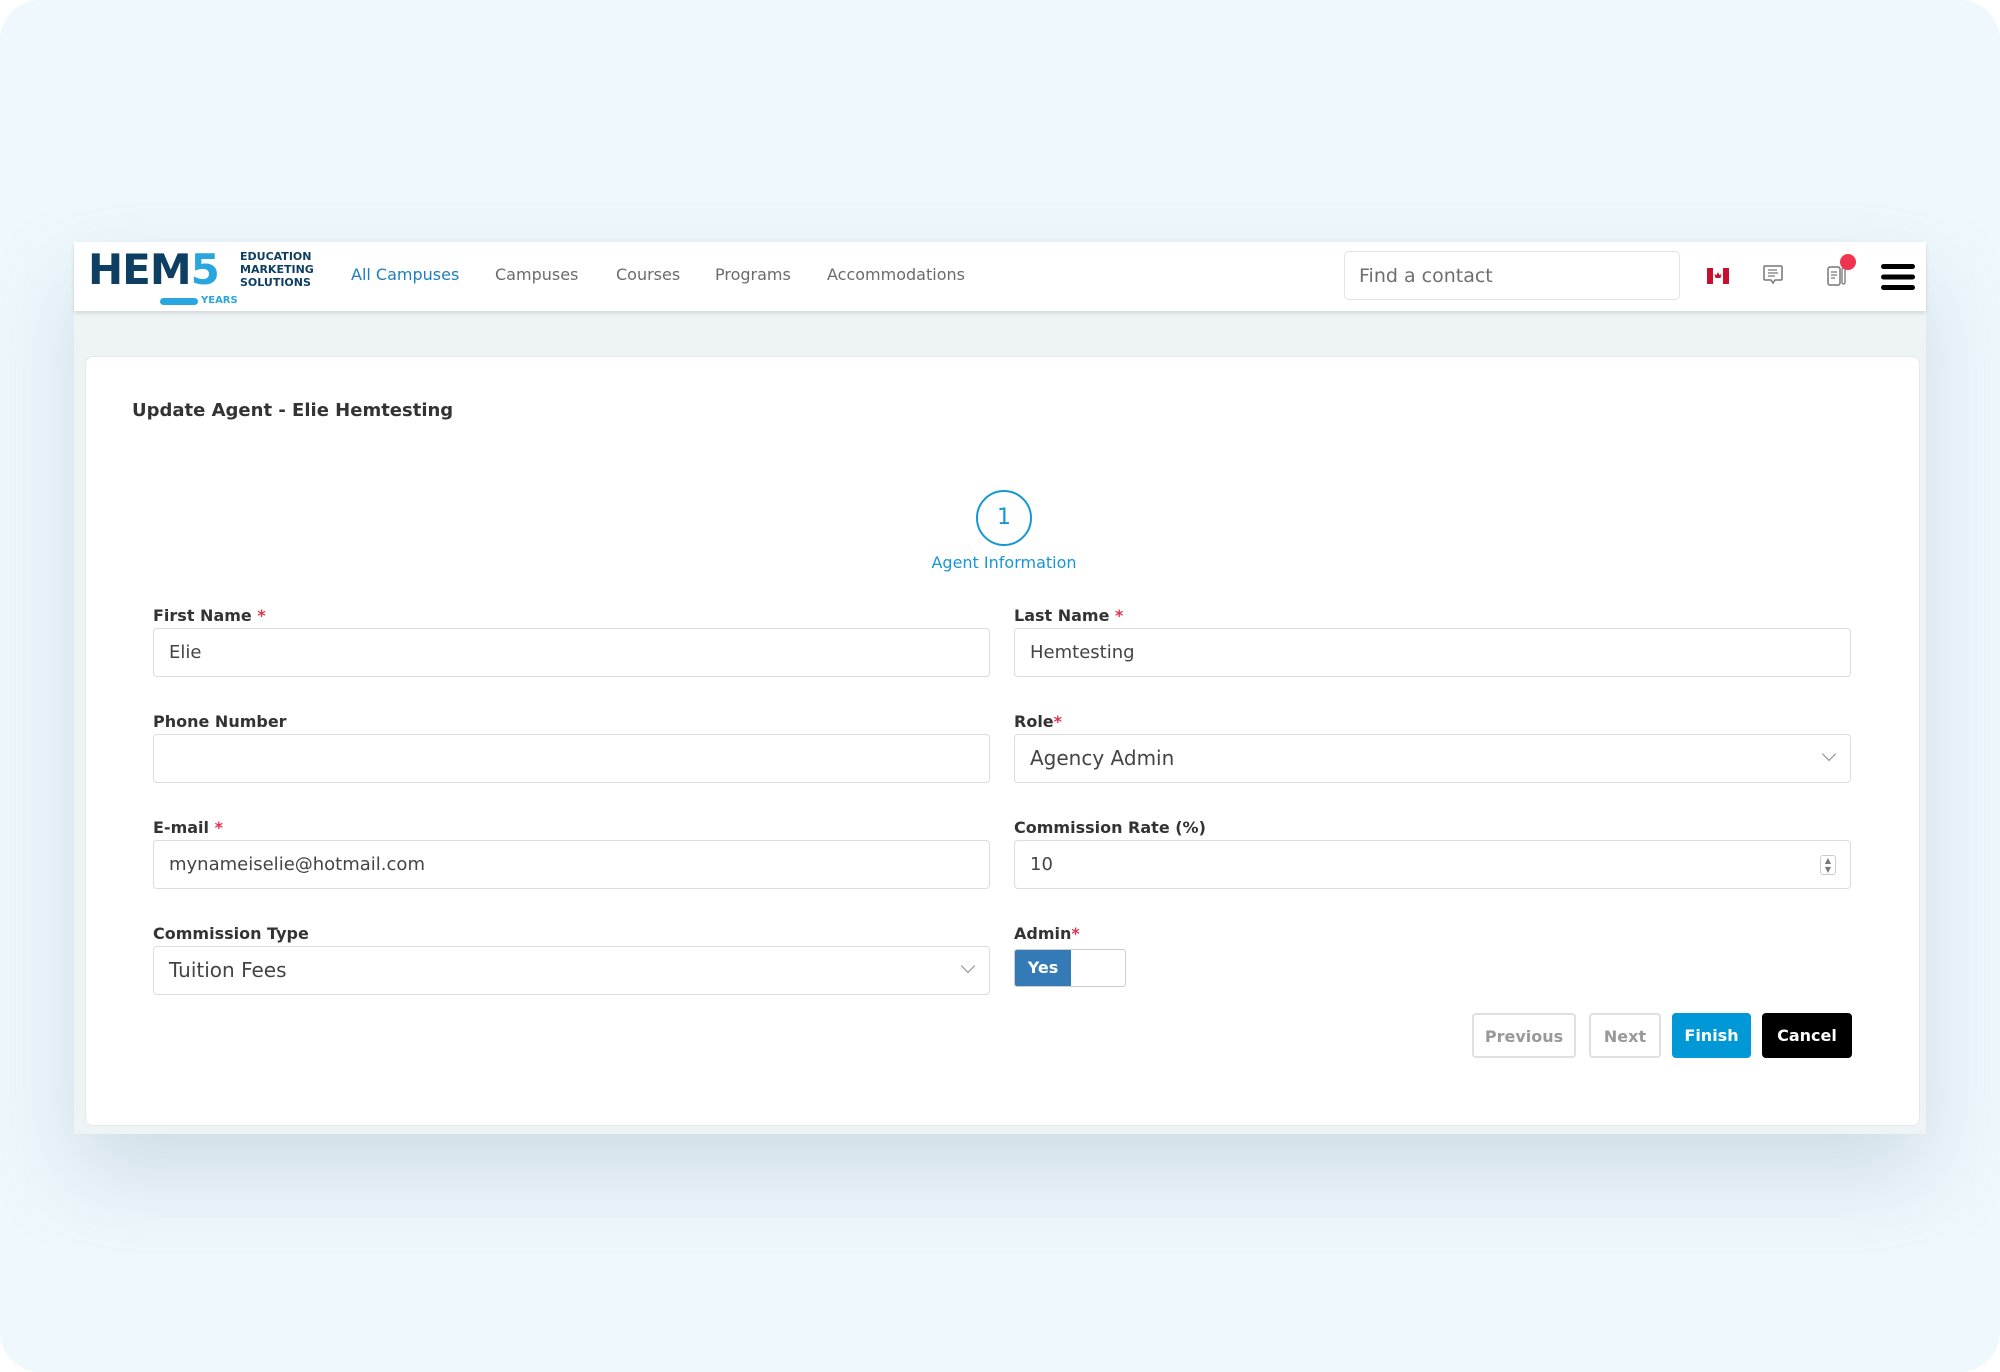 This screenshot has height=1372, width=2000. I want to click on cancel-button: Cancel, so click(1807, 1035).